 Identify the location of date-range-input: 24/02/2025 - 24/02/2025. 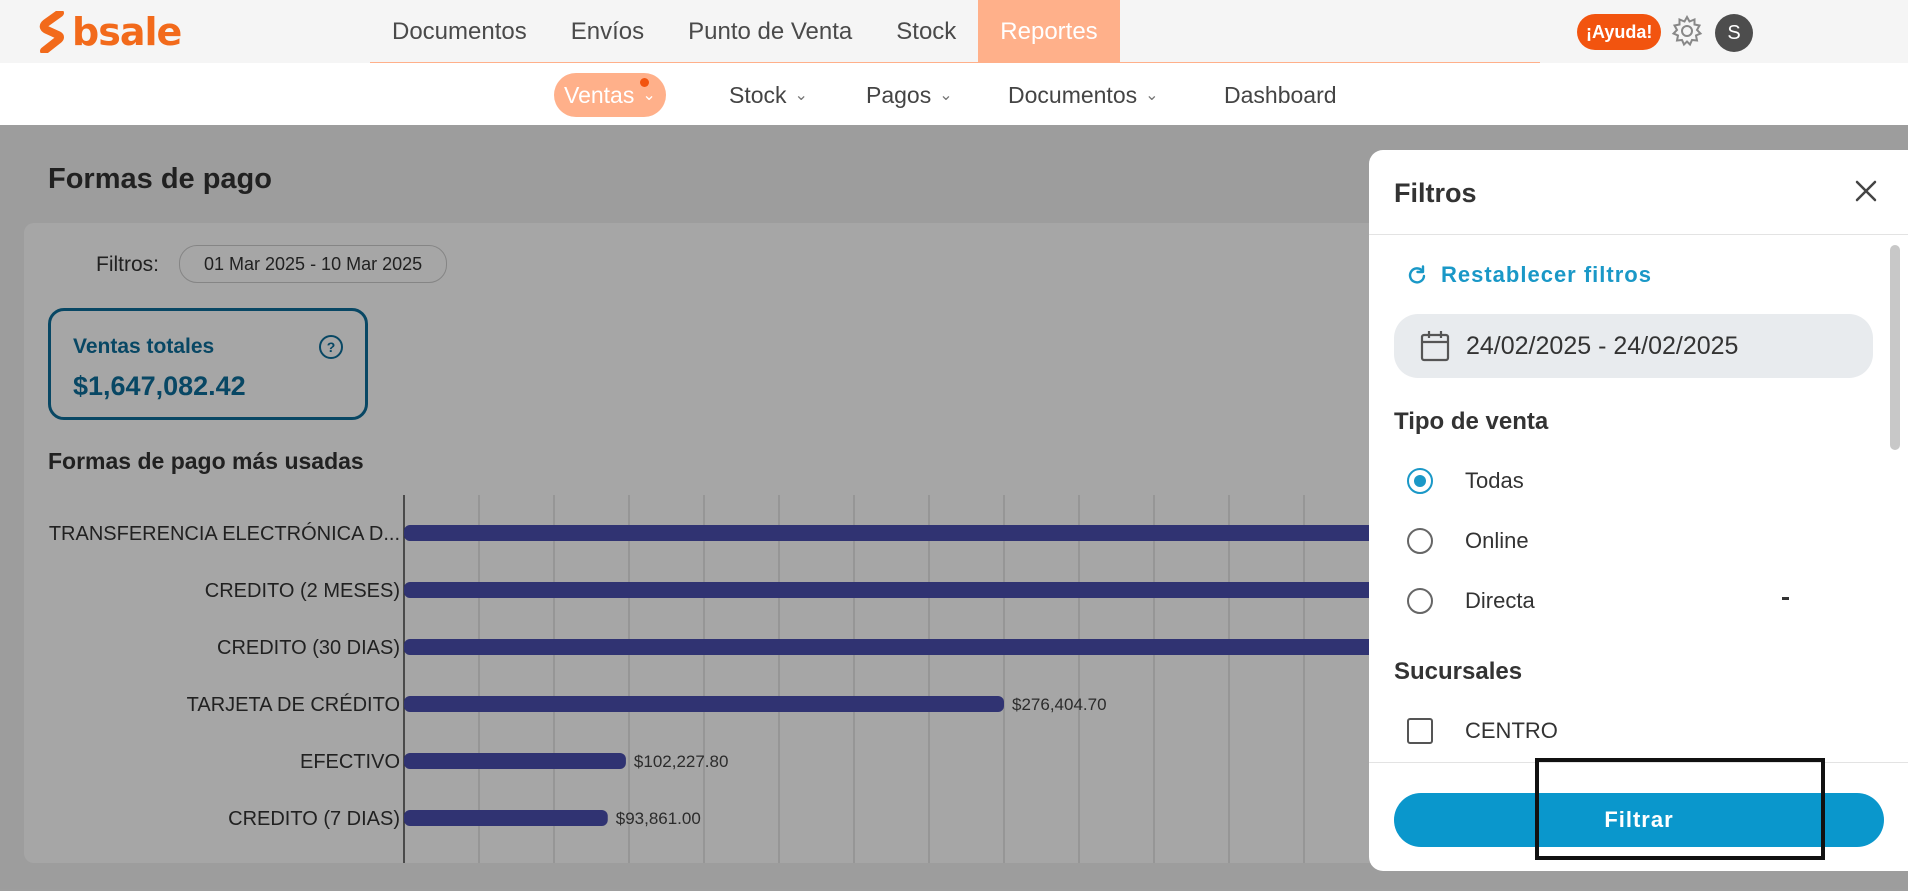
(1633, 346).